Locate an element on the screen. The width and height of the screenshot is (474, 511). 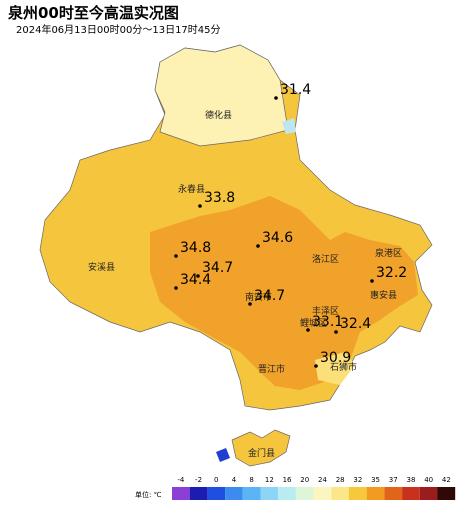
legend-label: 12 is located at coordinates (269, 480).